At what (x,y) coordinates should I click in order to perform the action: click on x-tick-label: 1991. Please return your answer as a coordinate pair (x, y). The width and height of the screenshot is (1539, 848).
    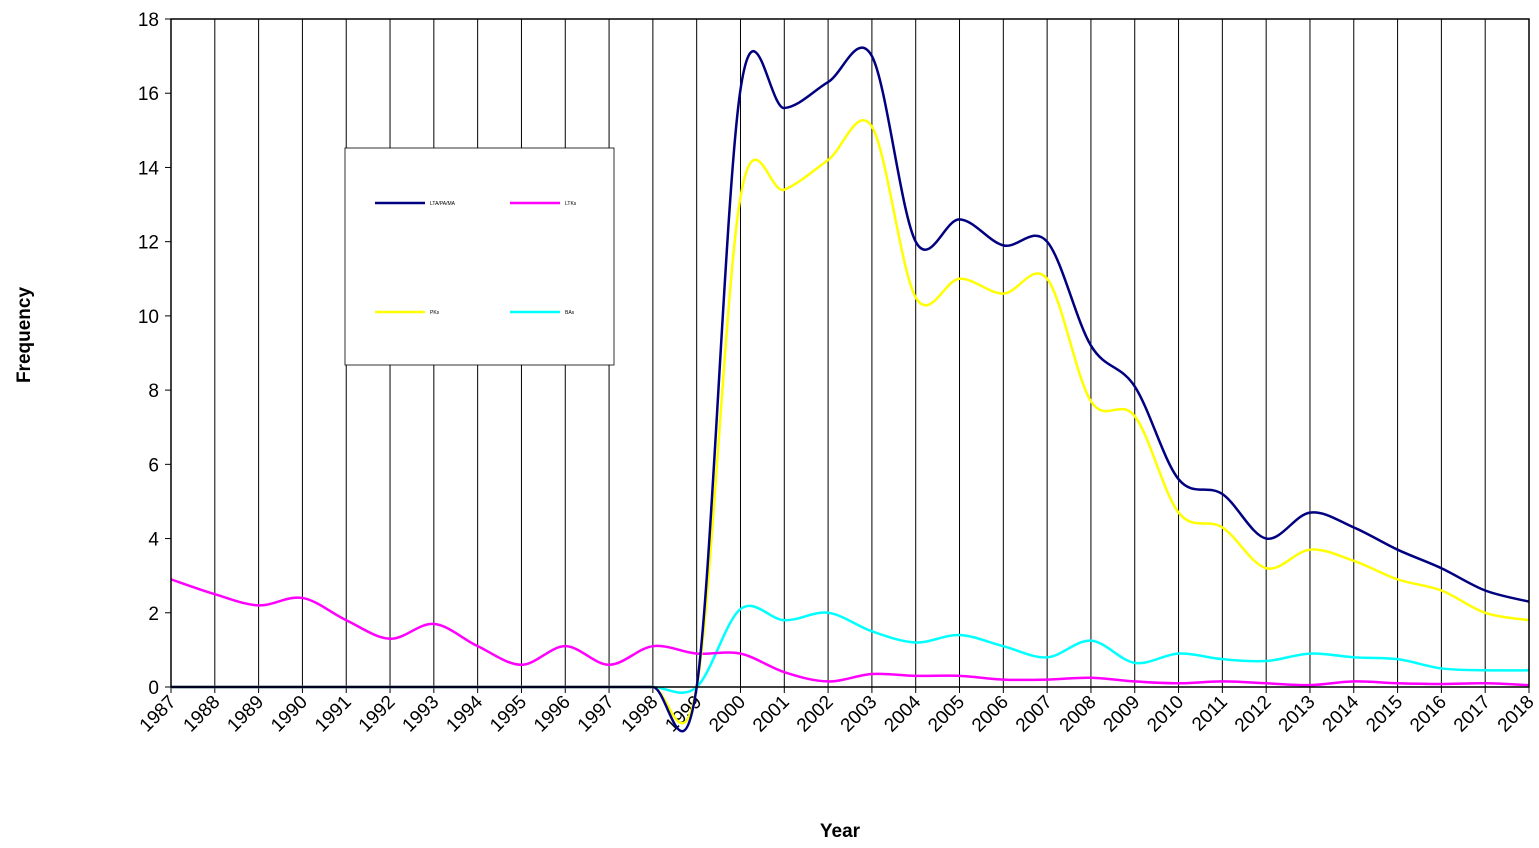
    Looking at the image, I should click on (333, 714).